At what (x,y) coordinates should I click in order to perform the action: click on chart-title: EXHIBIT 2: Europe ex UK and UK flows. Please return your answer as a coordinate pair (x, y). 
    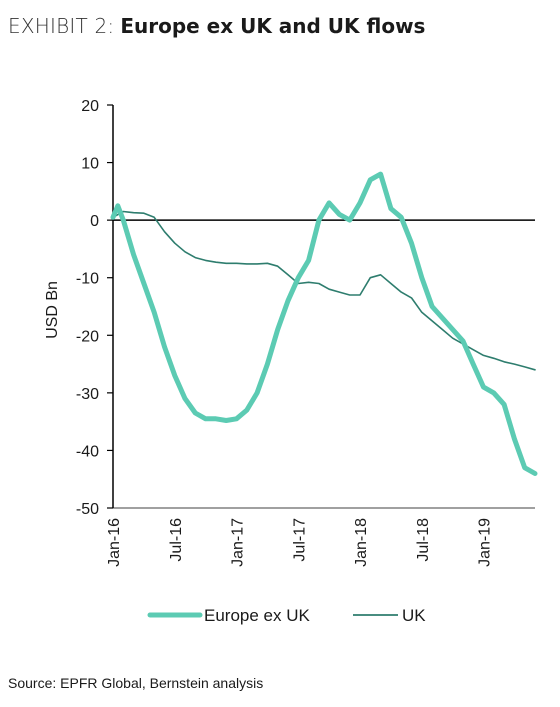
    Looking at the image, I should click on (216, 26).